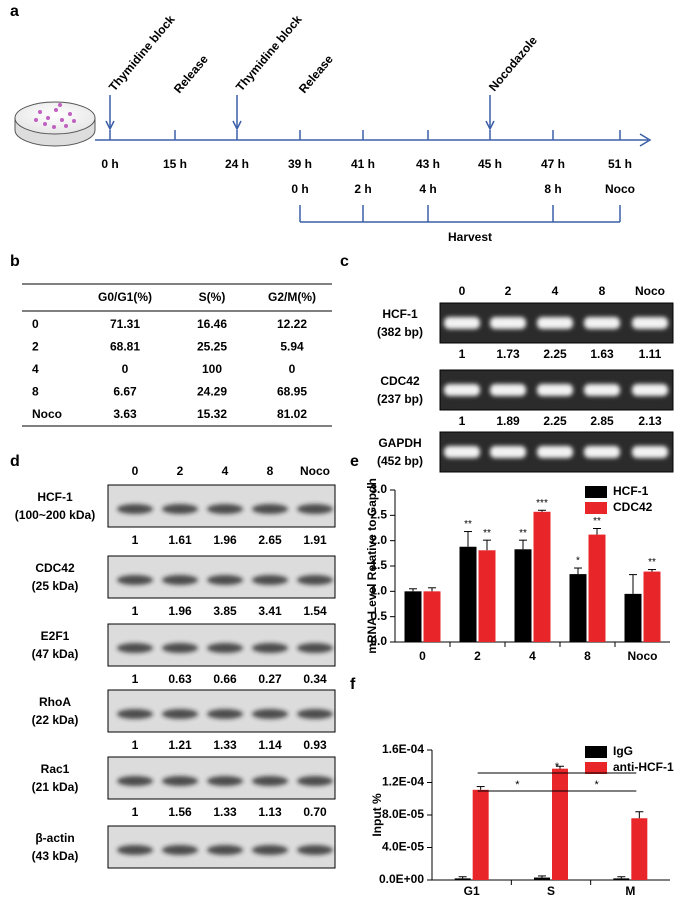  What do you see at coordinates (378, 591) in the screenshot?
I see `y-tick-label: 1.0` at bounding box center [378, 591].